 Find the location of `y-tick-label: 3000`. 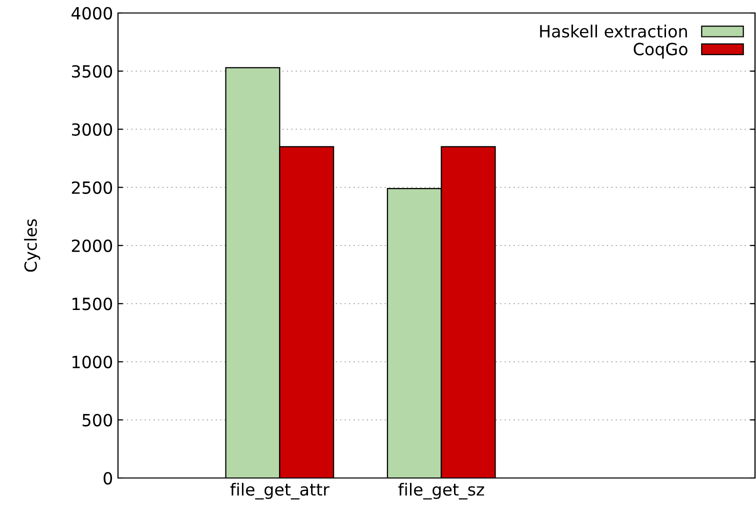

y-tick-label: 3000 is located at coordinates (92, 129).